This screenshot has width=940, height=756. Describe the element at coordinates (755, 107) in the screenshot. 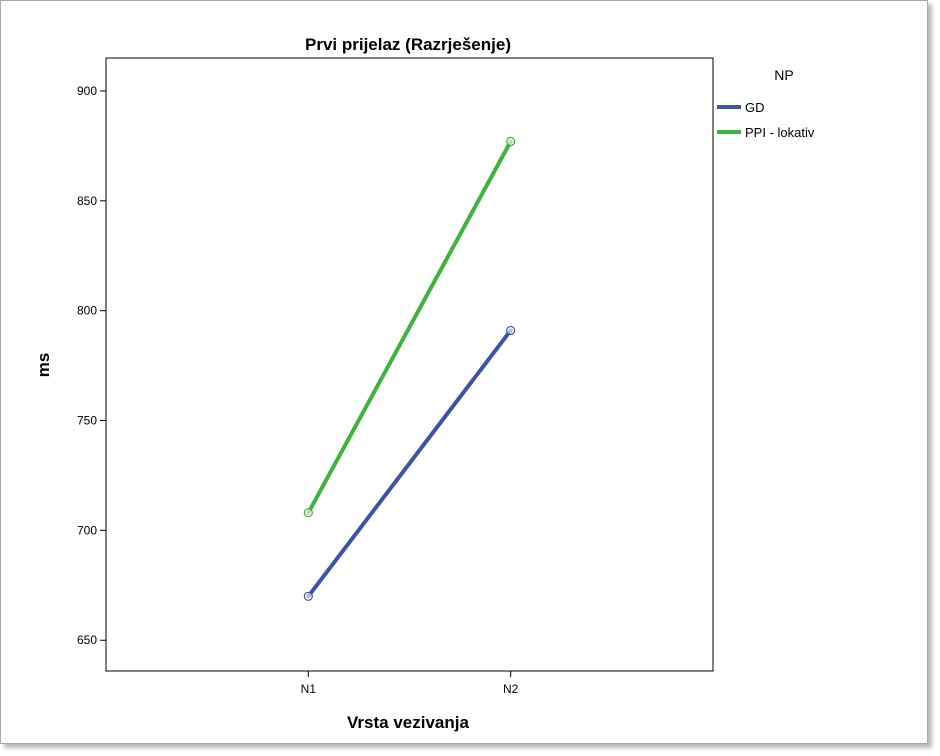

I see `legend-label: GD` at that location.